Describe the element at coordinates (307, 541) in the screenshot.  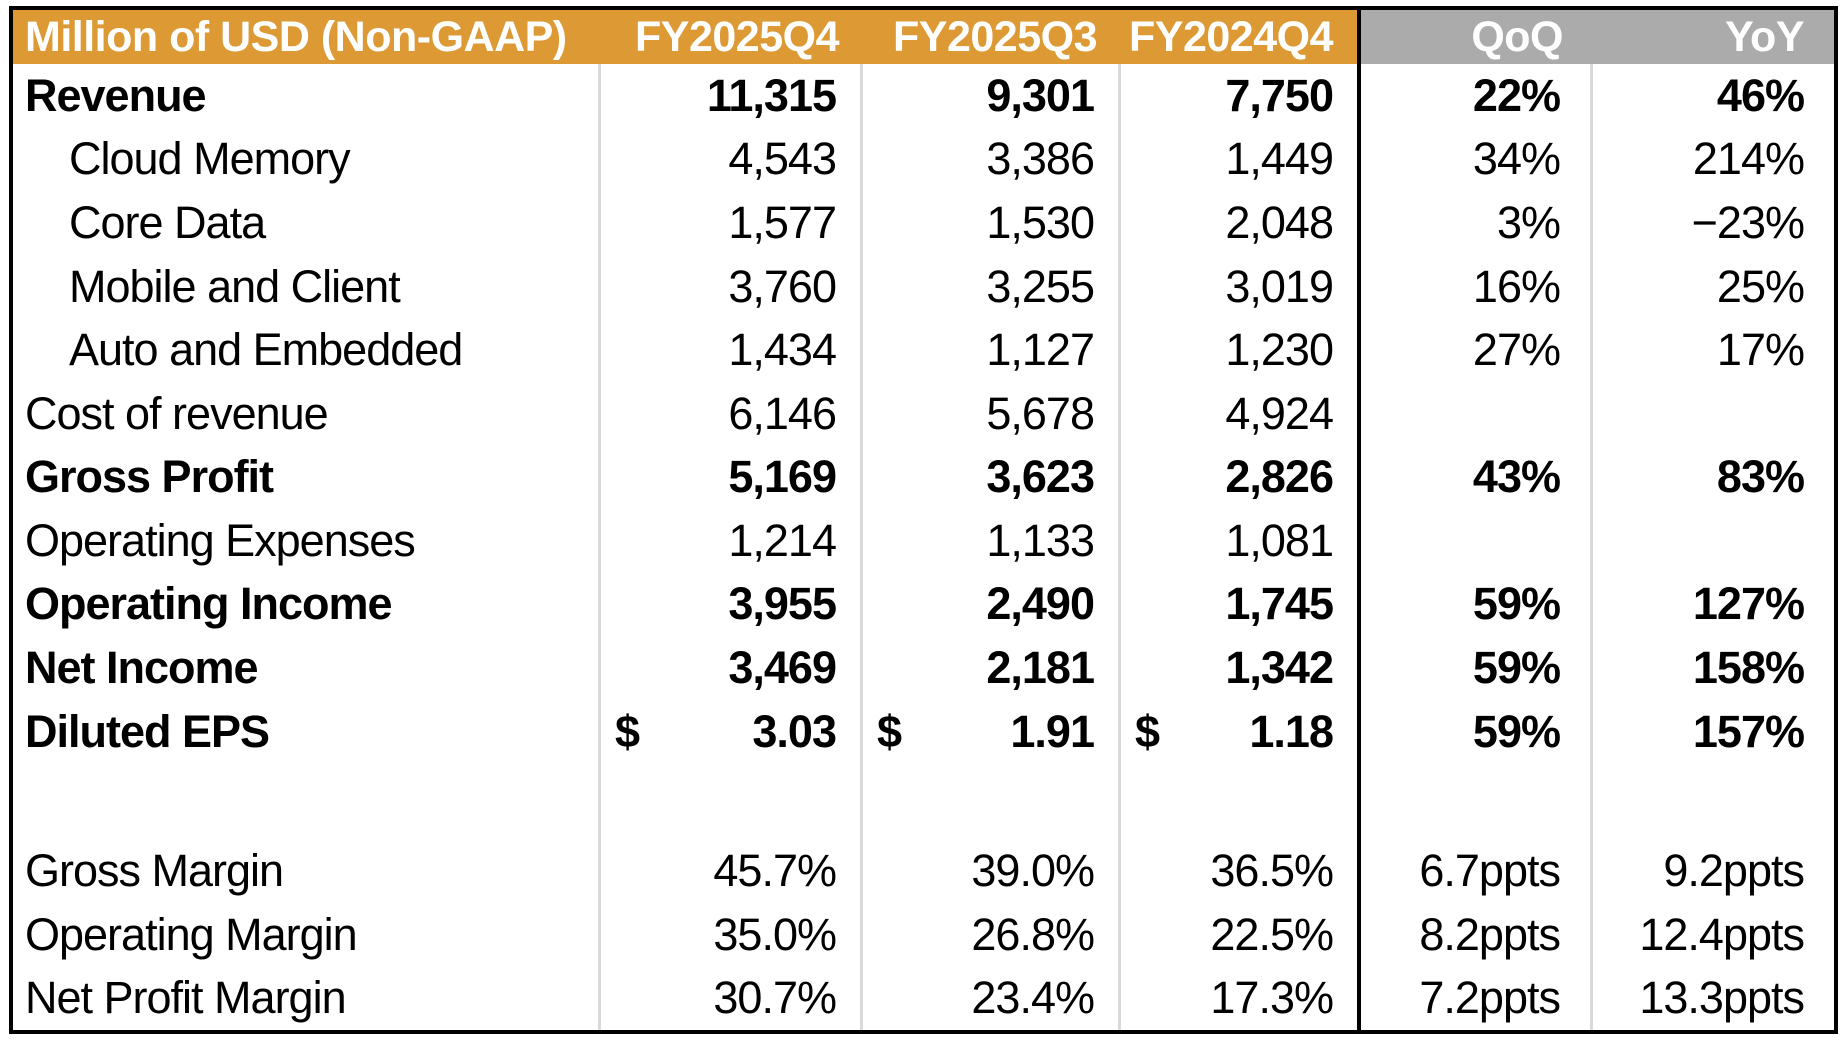
I see `row-label: Operating Expenses` at that location.